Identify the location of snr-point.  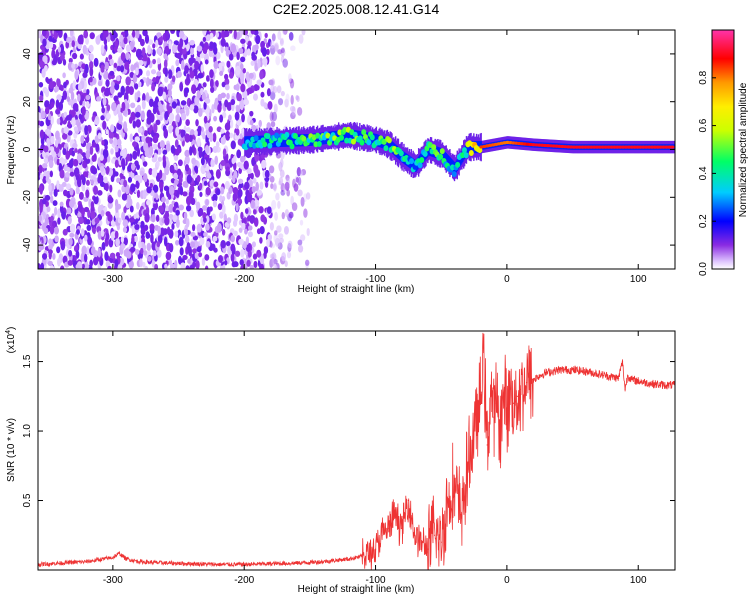
(408, 500).